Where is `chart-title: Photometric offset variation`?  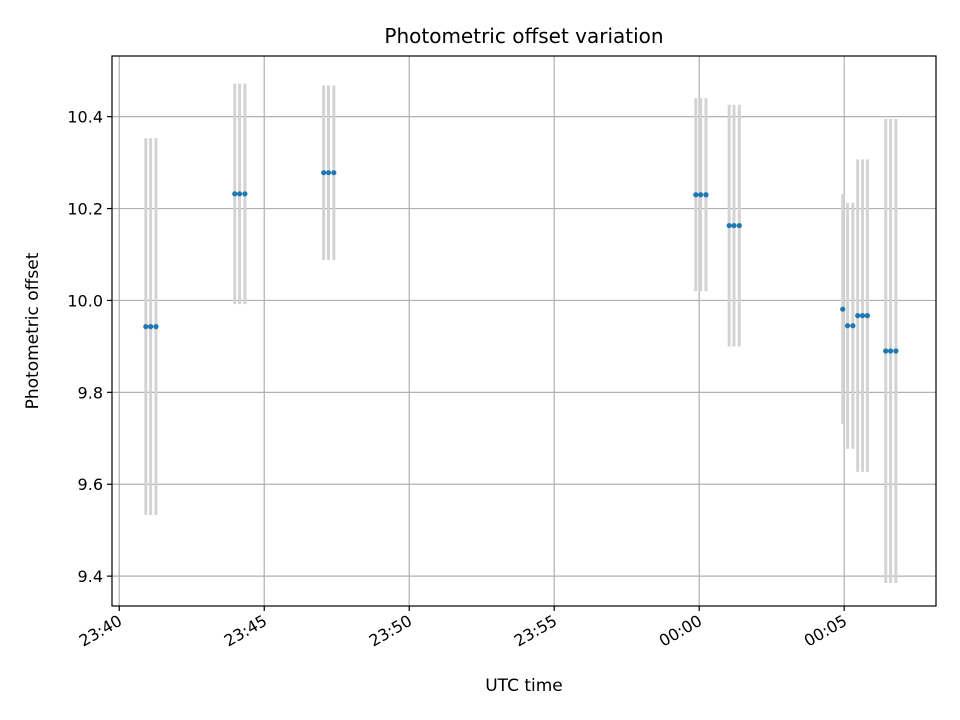 chart-title: Photometric offset variation is located at coordinates (523, 36).